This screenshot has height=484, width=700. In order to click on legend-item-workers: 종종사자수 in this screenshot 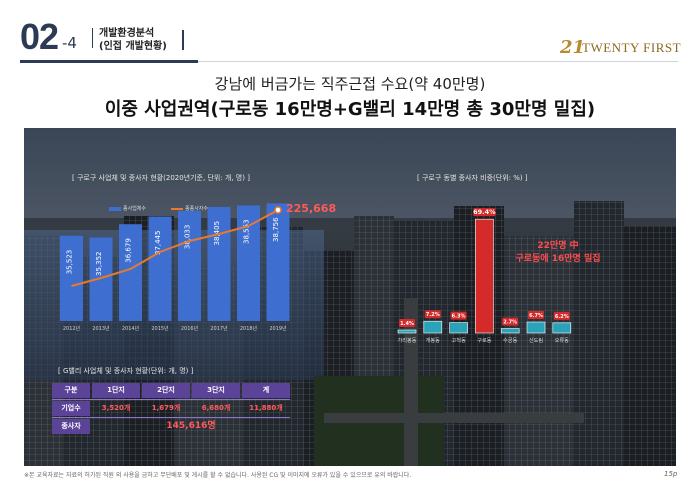, I will do `click(189, 208)`.